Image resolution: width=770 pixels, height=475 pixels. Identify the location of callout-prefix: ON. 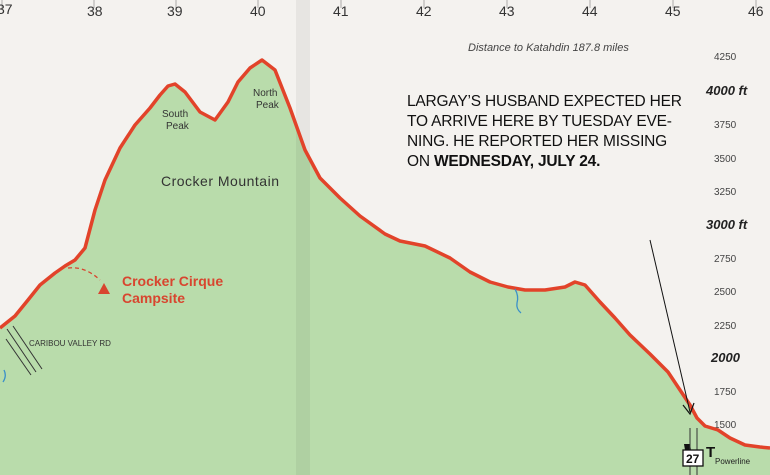
(420, 161).